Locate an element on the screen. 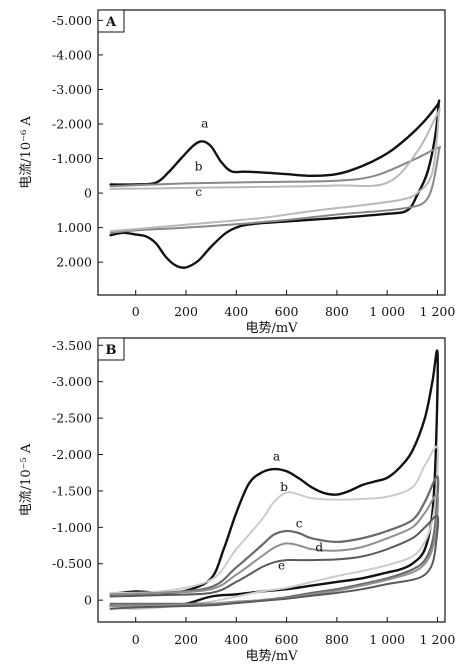 Image resolution: width=463 pixels, height=668 pixels. series-line-b is located at coordinates (275, 189).